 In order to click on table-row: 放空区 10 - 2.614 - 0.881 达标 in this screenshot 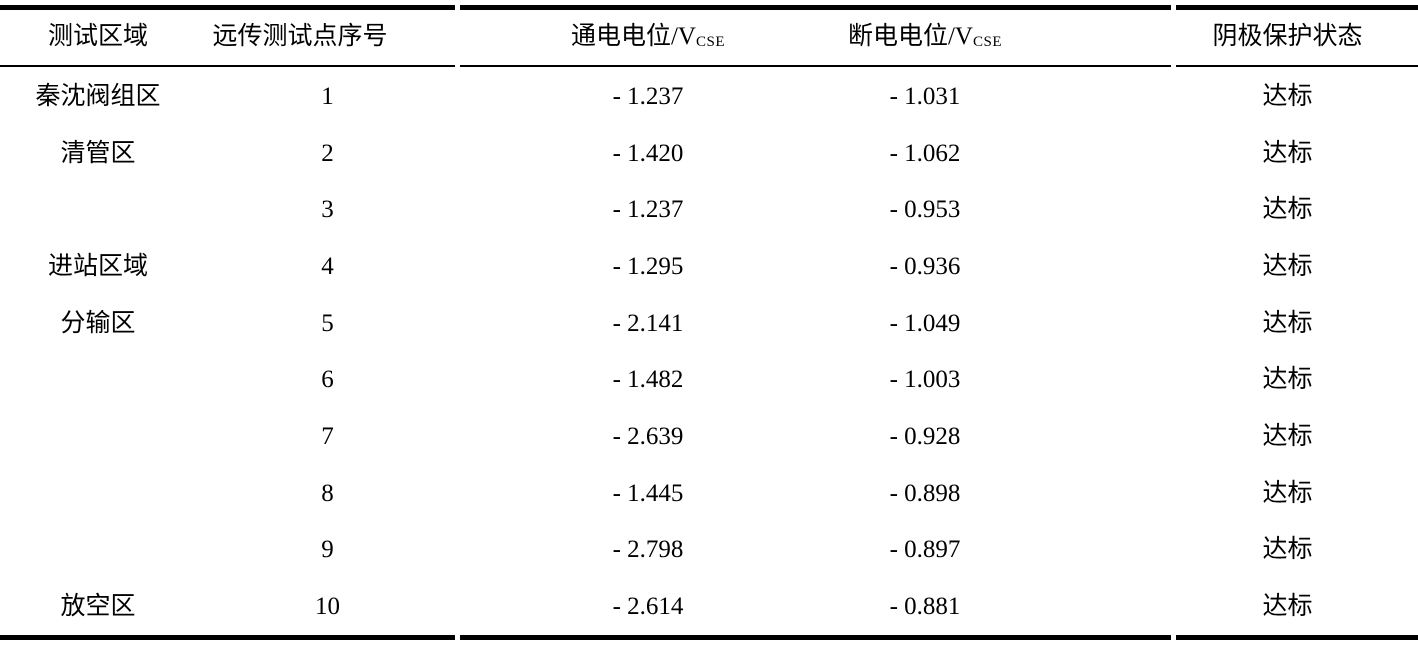, I will do `click(709, 606)`.